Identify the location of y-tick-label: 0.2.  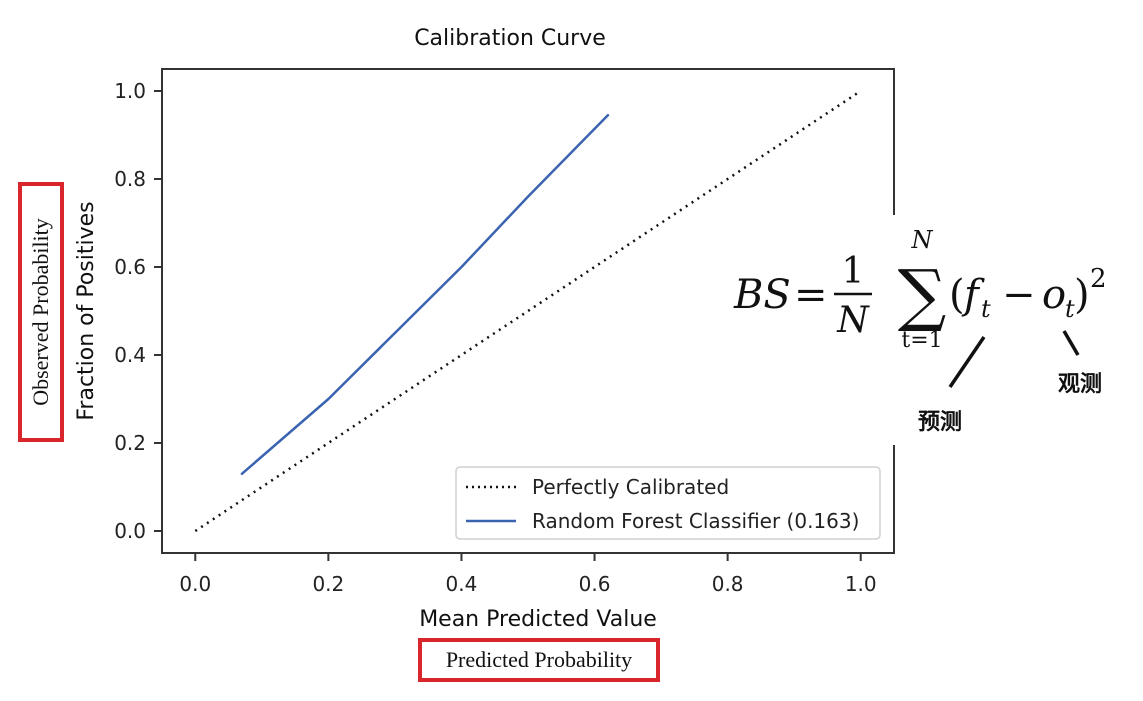
(130, 443).